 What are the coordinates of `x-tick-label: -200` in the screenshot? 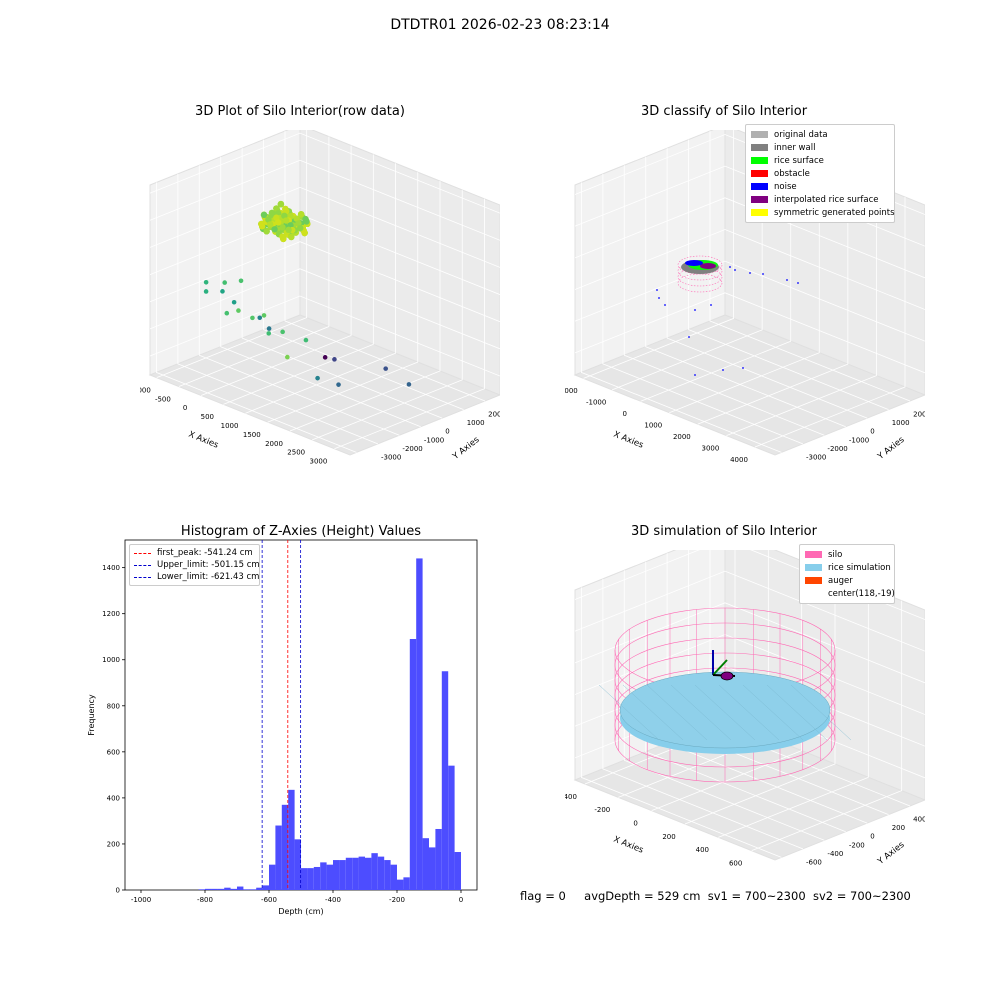 It's located at (397, 900).